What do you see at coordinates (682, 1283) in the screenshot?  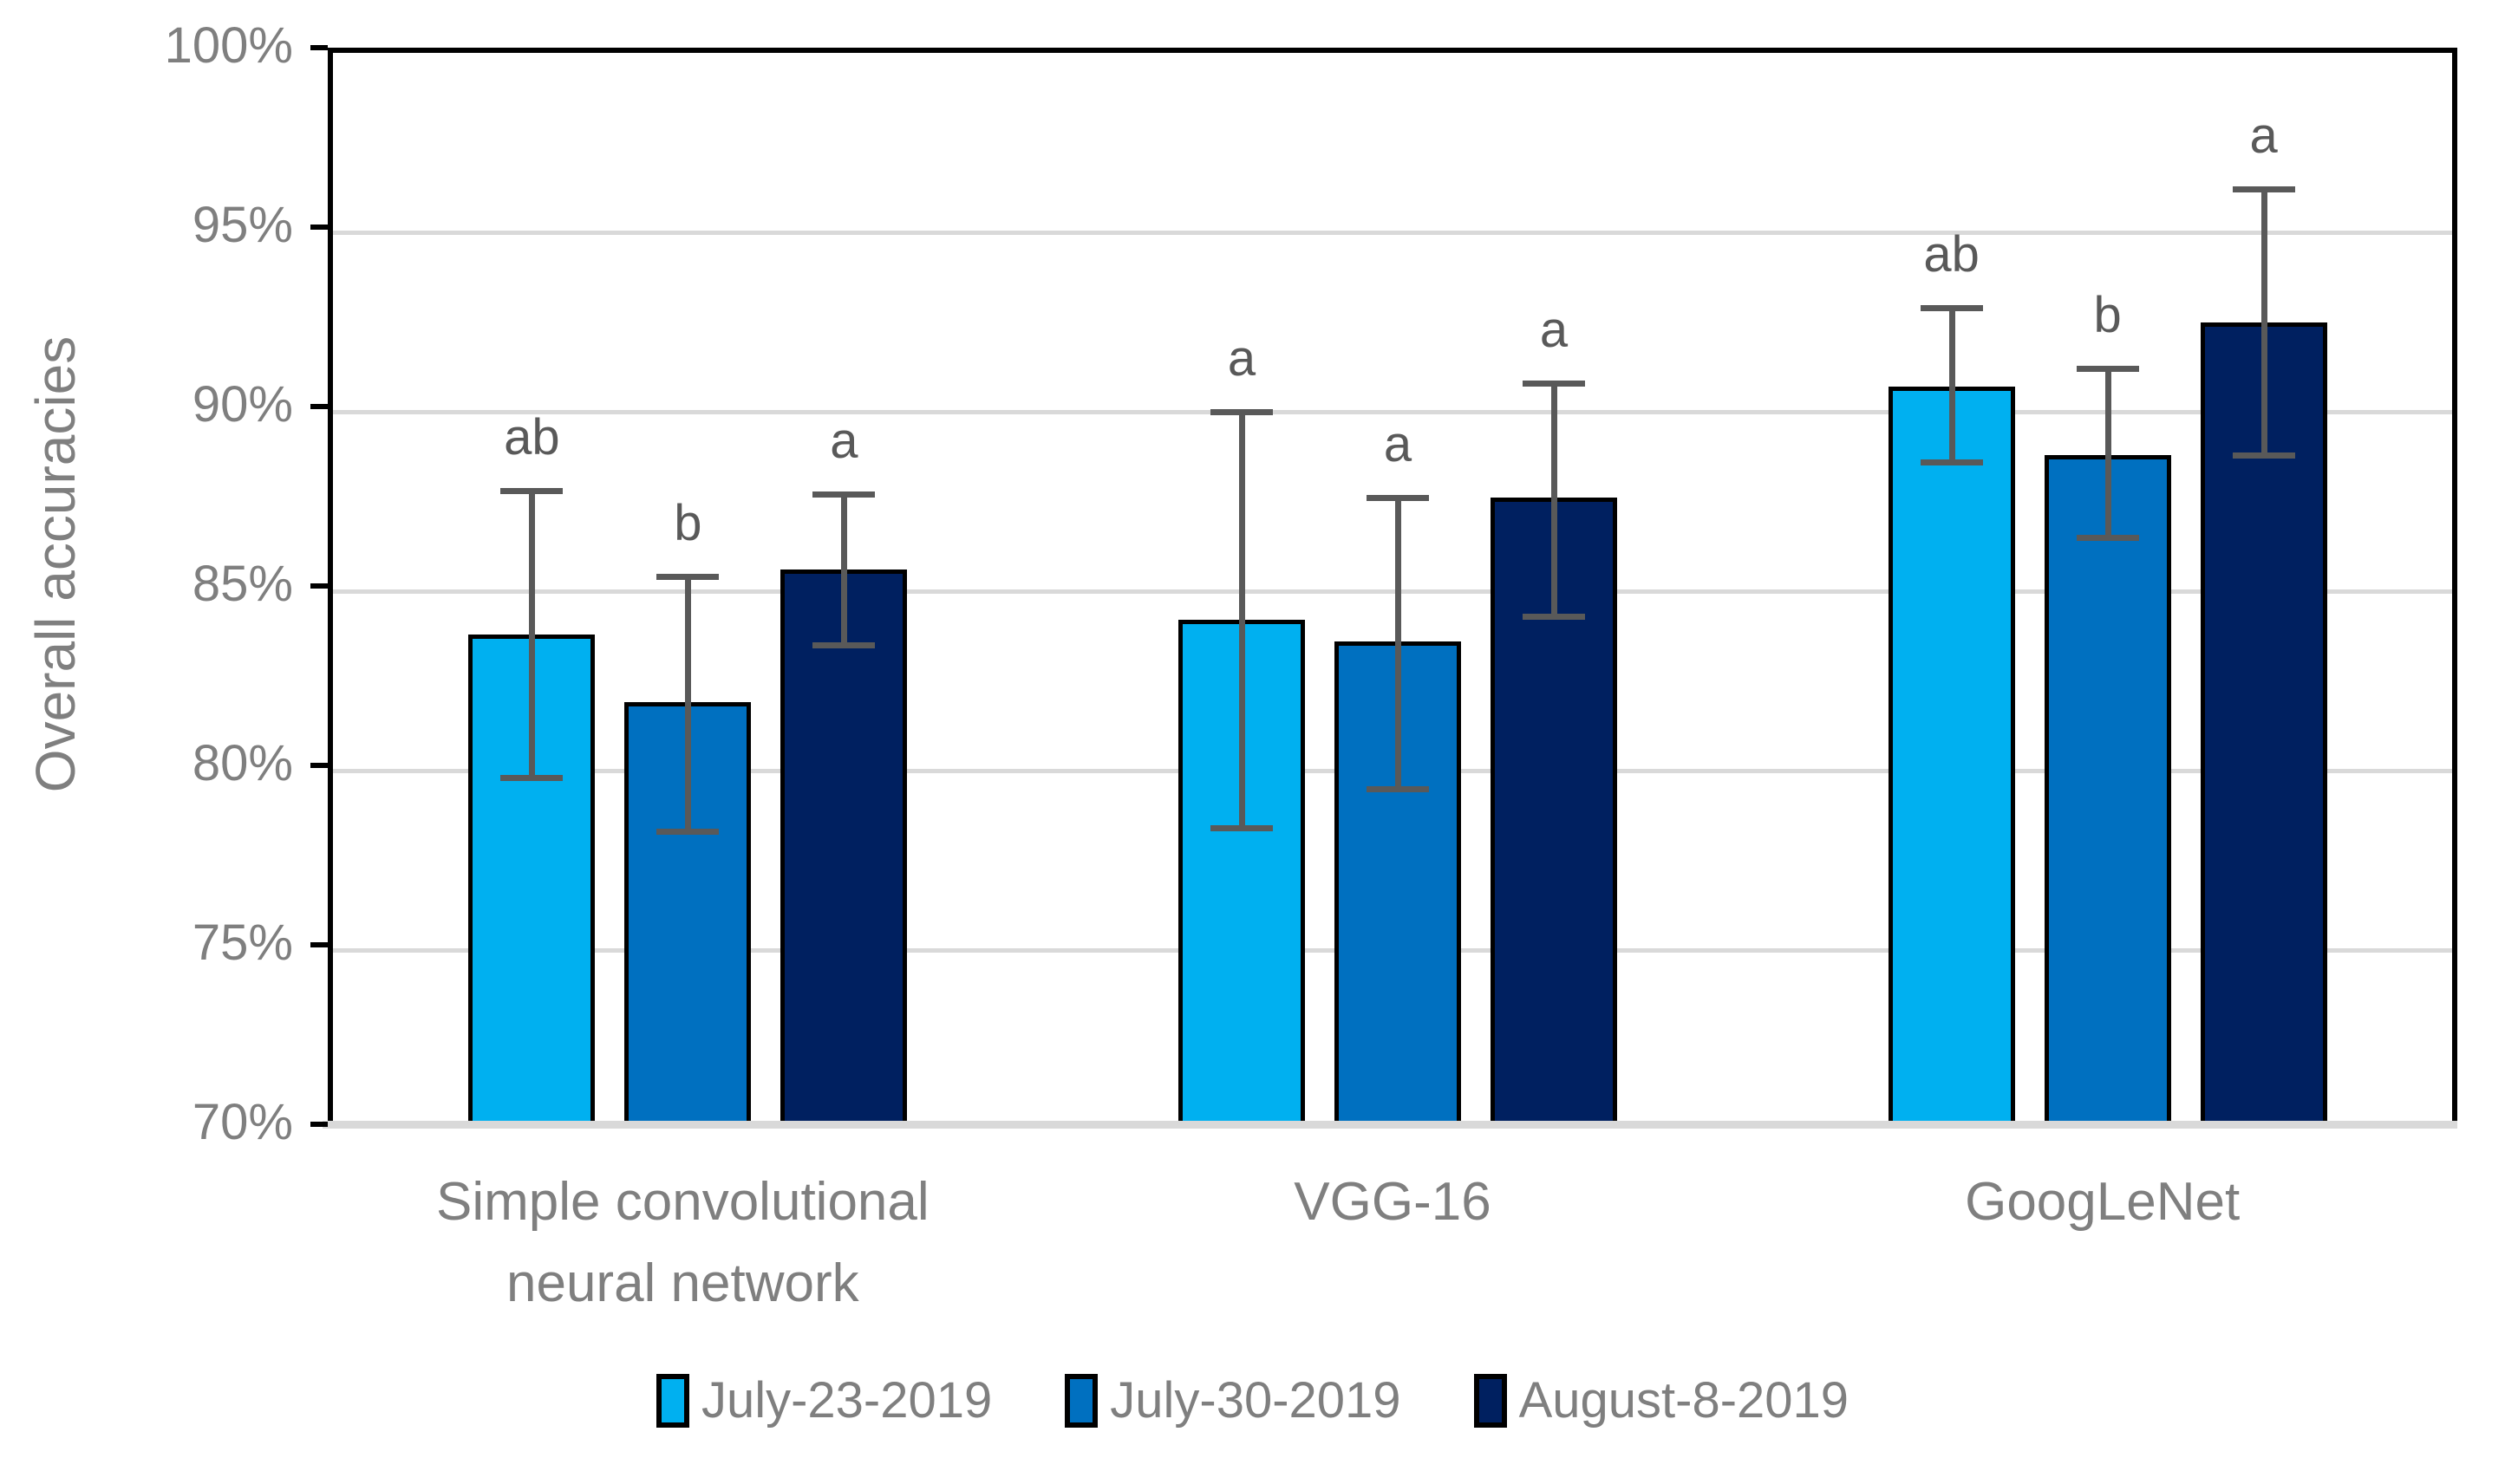 I see `category-label-line: neural network` at bounding box center [682, 1283].